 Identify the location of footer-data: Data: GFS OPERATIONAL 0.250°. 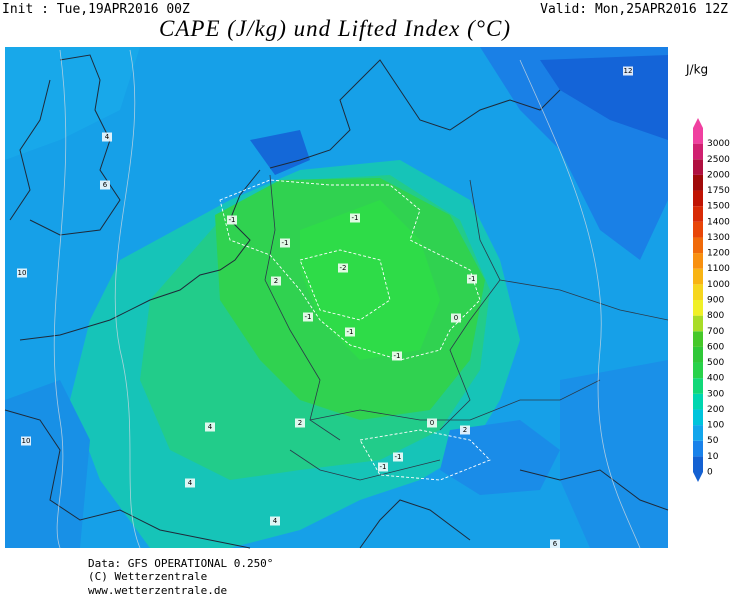
(180, 563).